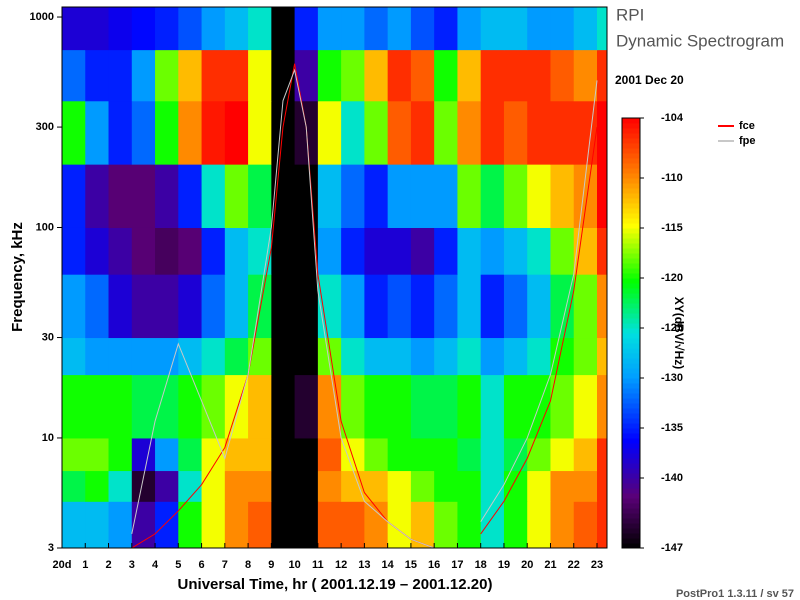 The height and width of the screenshot is (600, 800). I want to click on colorbar-tick-label: -135, so click(672, 428).